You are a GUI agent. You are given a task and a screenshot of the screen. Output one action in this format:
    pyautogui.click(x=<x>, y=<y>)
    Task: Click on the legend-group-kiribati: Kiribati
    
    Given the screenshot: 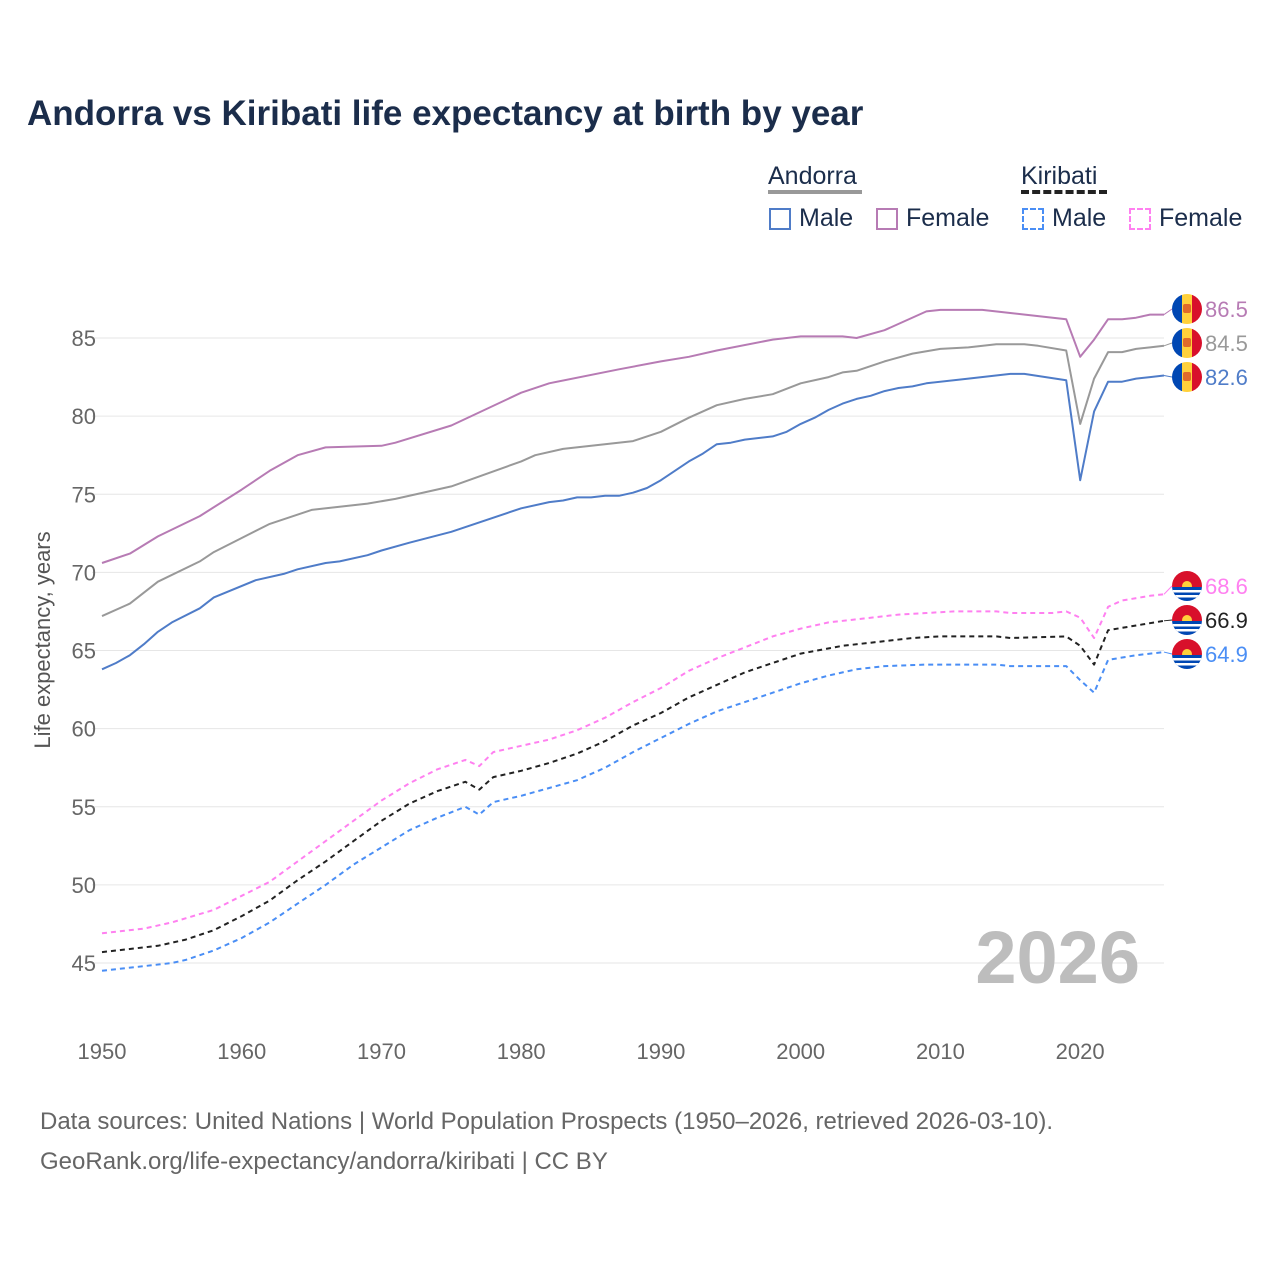 What is the action you would take?
    pyautogui.click(x=1059, y=176)
    